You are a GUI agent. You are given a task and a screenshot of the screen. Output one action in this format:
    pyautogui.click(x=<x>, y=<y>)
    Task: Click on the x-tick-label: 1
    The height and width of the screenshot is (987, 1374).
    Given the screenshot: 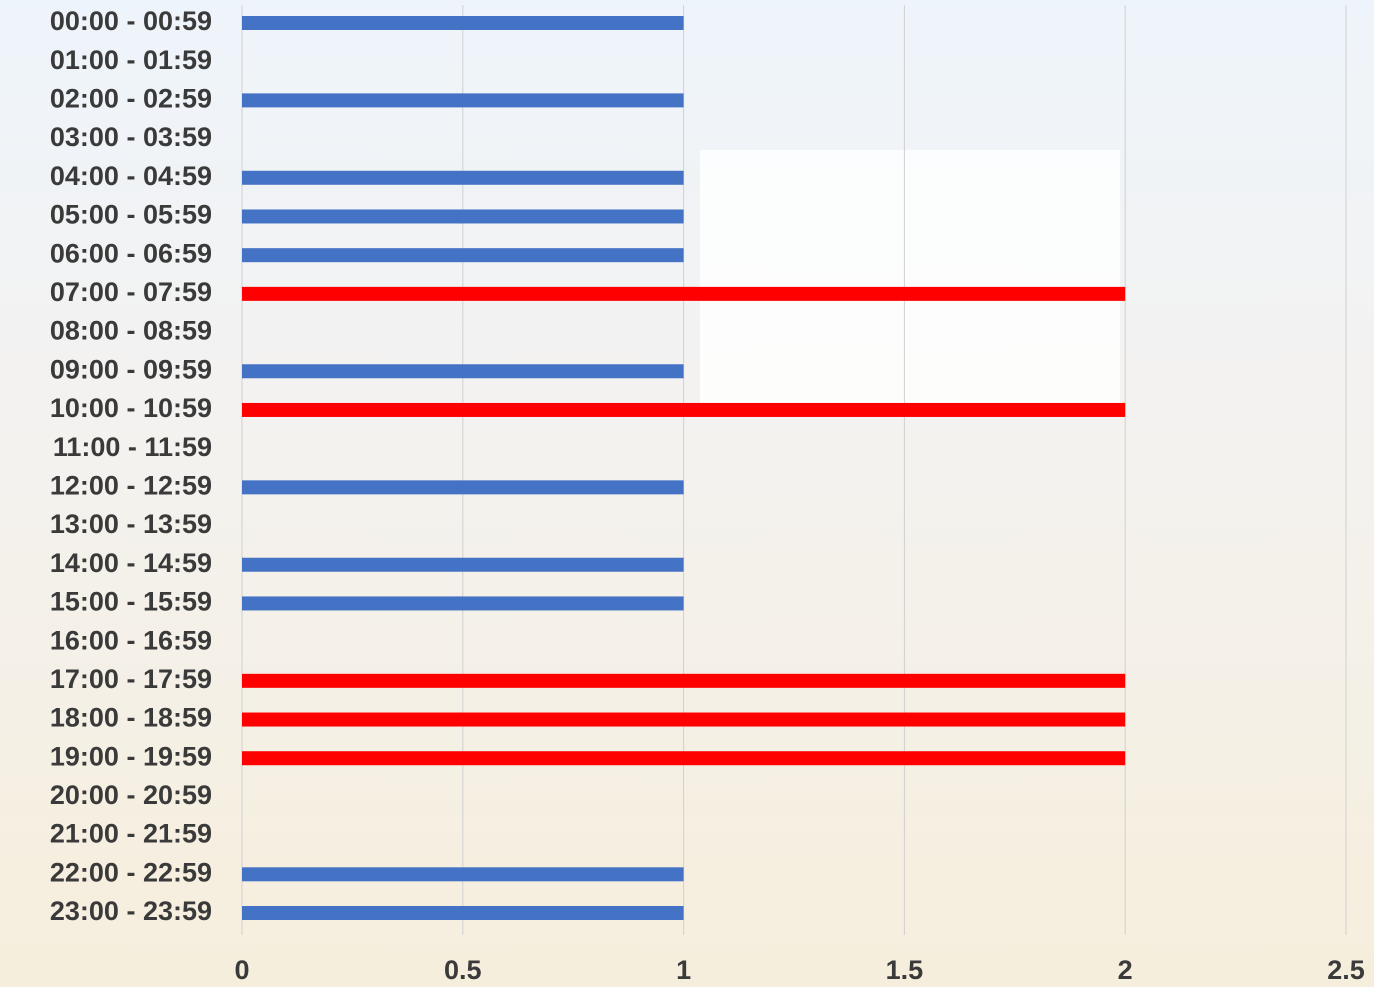 What is the action you would take?
    pyautogui.click(x=683, y=970)
    